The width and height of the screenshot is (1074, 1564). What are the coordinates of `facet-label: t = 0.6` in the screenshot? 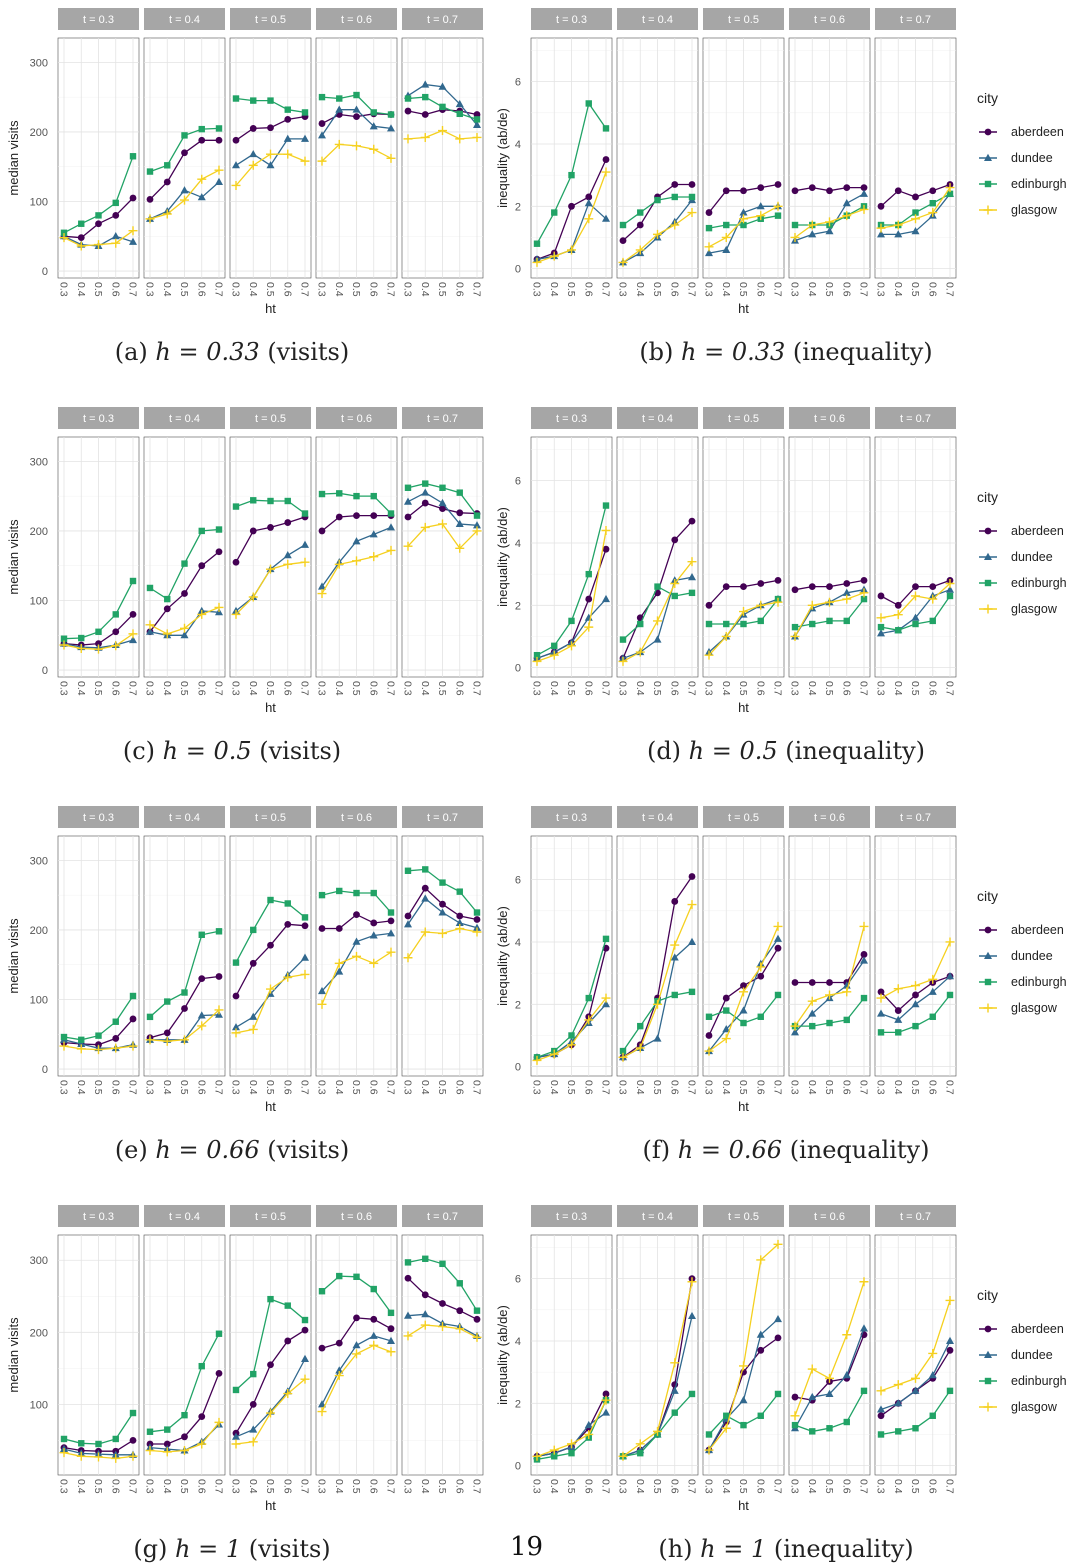 It's located at (356, 818).